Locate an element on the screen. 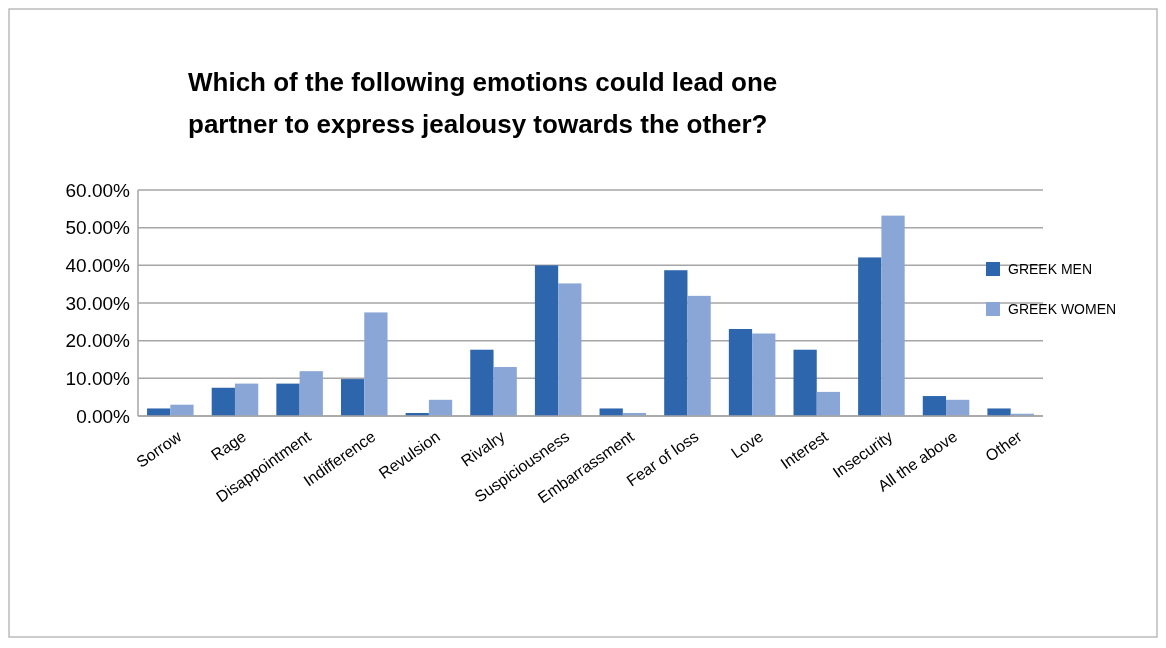 Image resolution: width=1166 pixels, height=648 pixels. x-tick-label: Love is located at coordinates (747, 444).